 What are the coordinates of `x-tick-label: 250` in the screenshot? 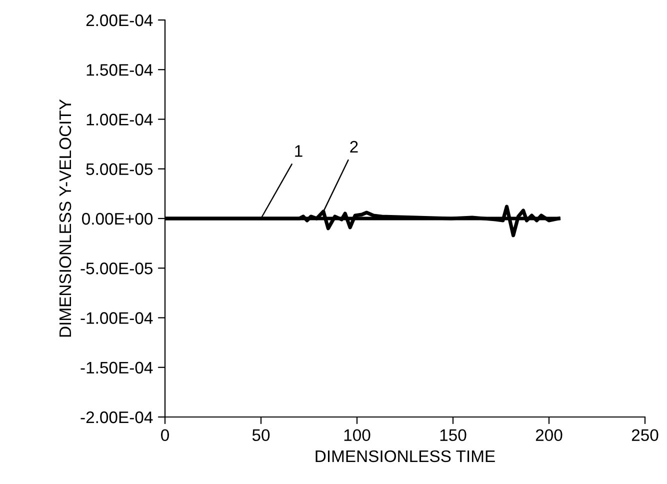 It's located at (645, 435).